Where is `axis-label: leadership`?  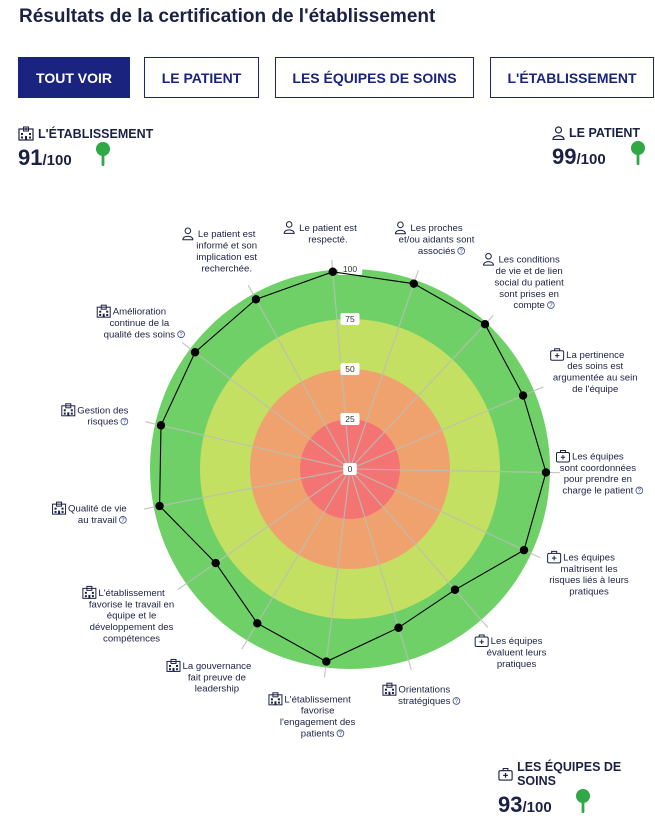 axis-label: leadership is located at coordinates (217, 689).